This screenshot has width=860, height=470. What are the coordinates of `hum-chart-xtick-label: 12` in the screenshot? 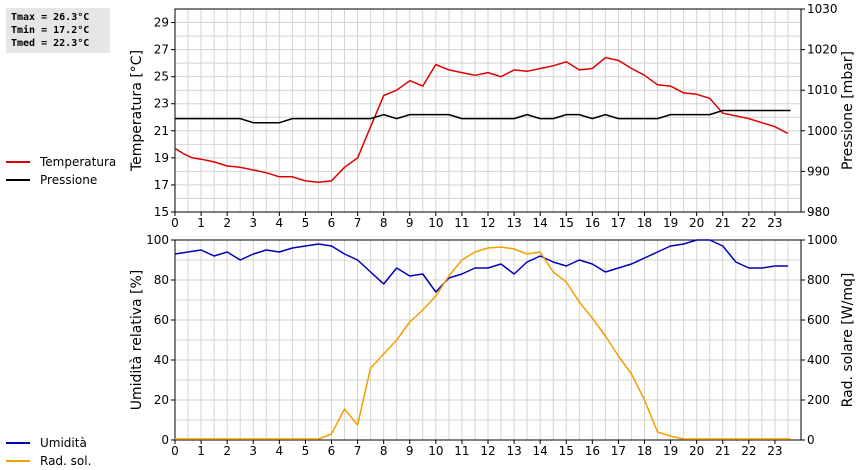 It's located at (487, 451).